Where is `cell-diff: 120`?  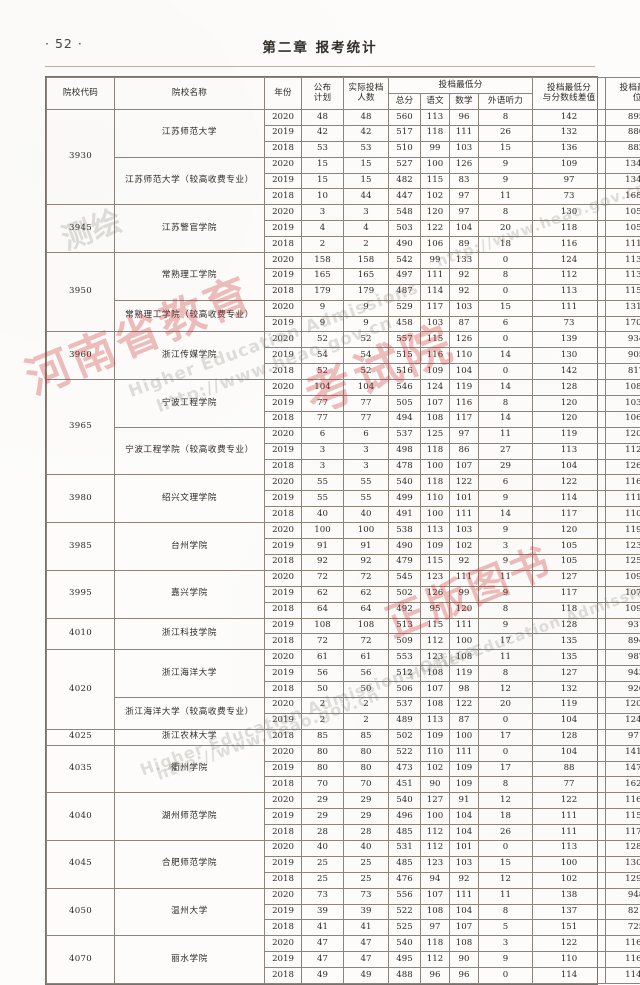 cell-diff: 120 is located at coordinates (569, 531).